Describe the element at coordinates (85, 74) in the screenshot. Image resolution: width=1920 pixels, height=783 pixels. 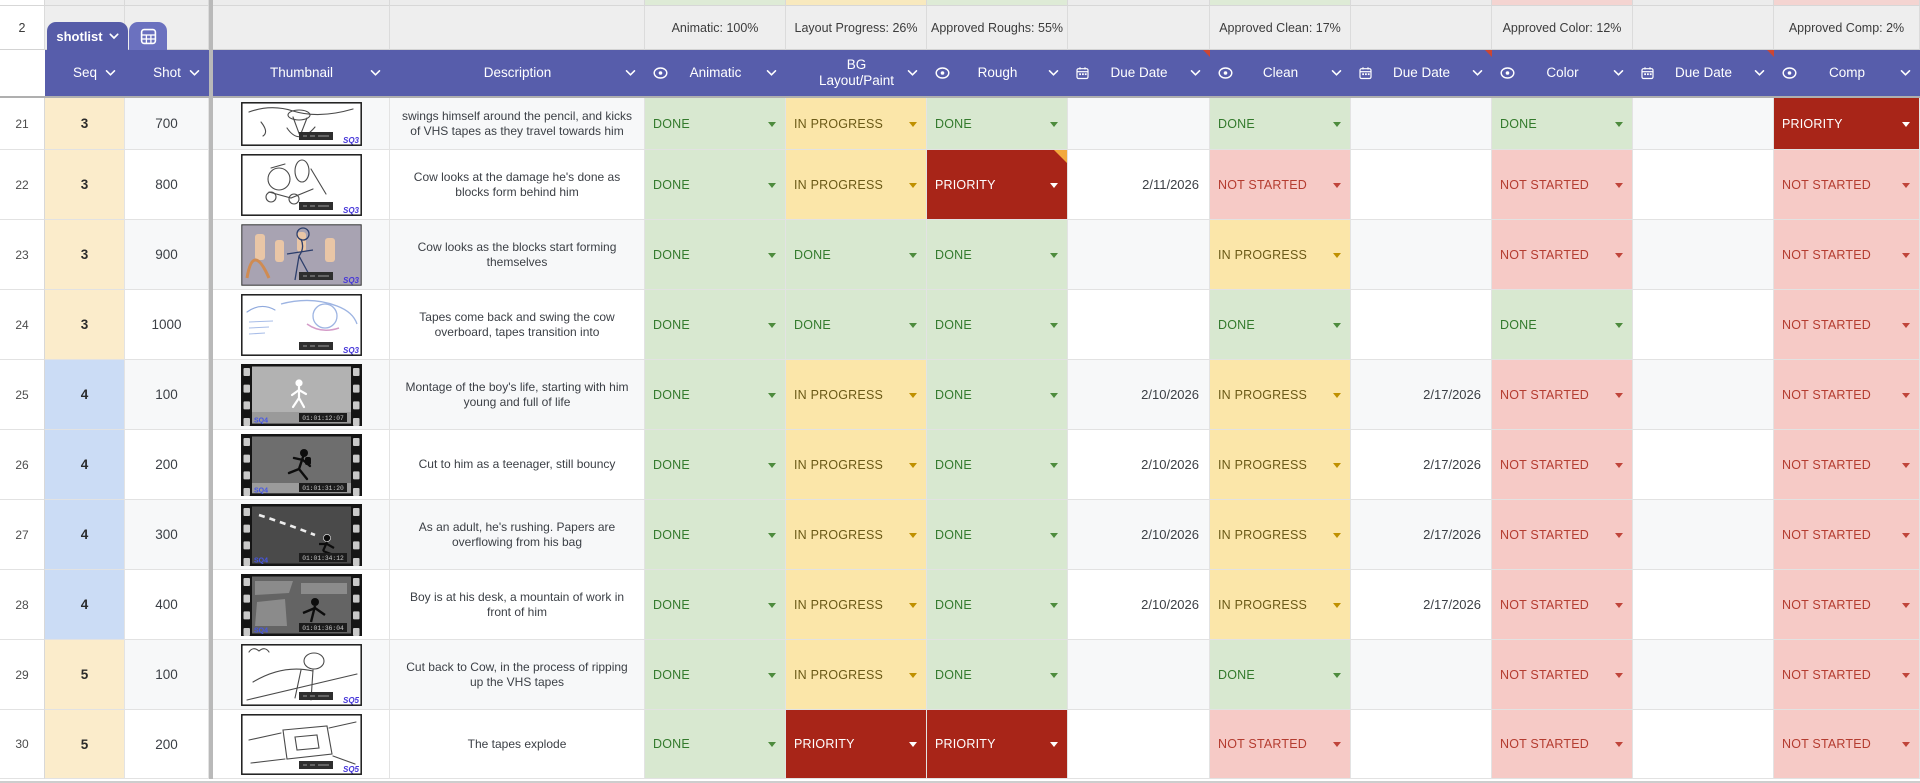
I see `column-header-seq: Seq` at that location.